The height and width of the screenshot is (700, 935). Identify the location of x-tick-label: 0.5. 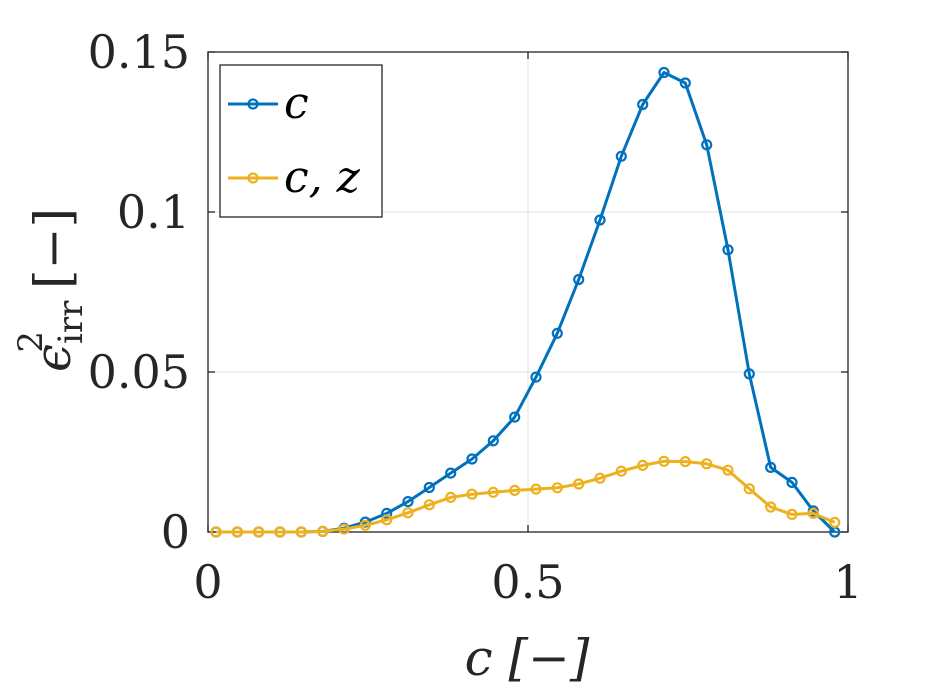
(527, 582).